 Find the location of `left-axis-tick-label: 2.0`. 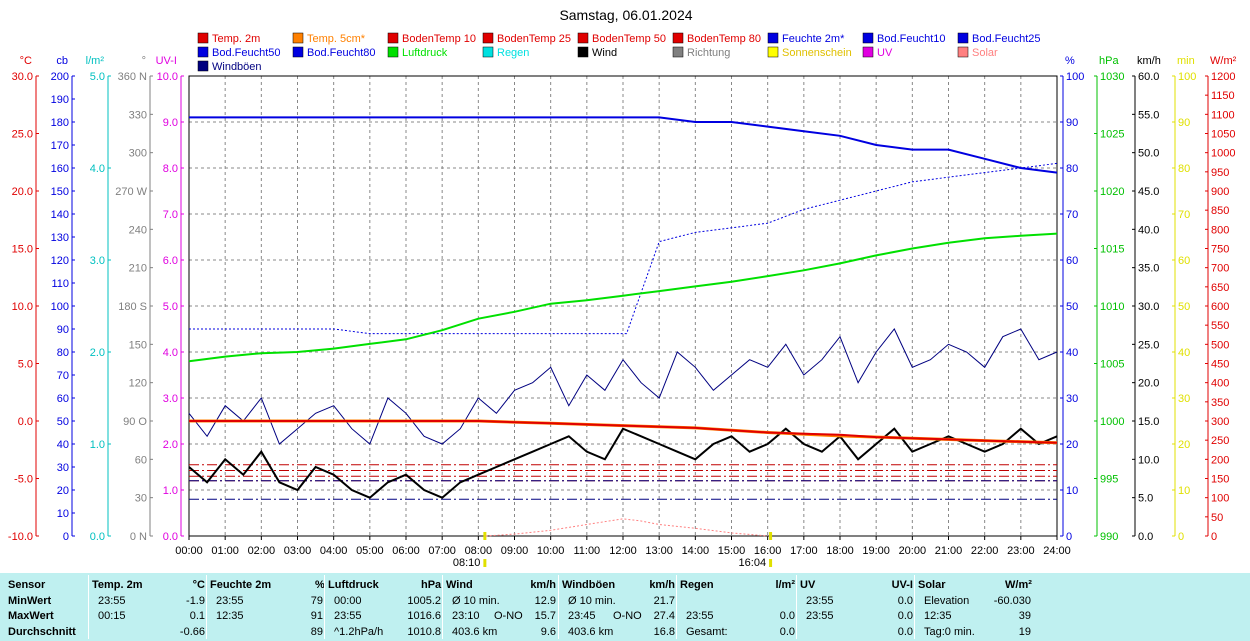

left-axis-tick-label: 2.0 is located at coordinates (170, 445).